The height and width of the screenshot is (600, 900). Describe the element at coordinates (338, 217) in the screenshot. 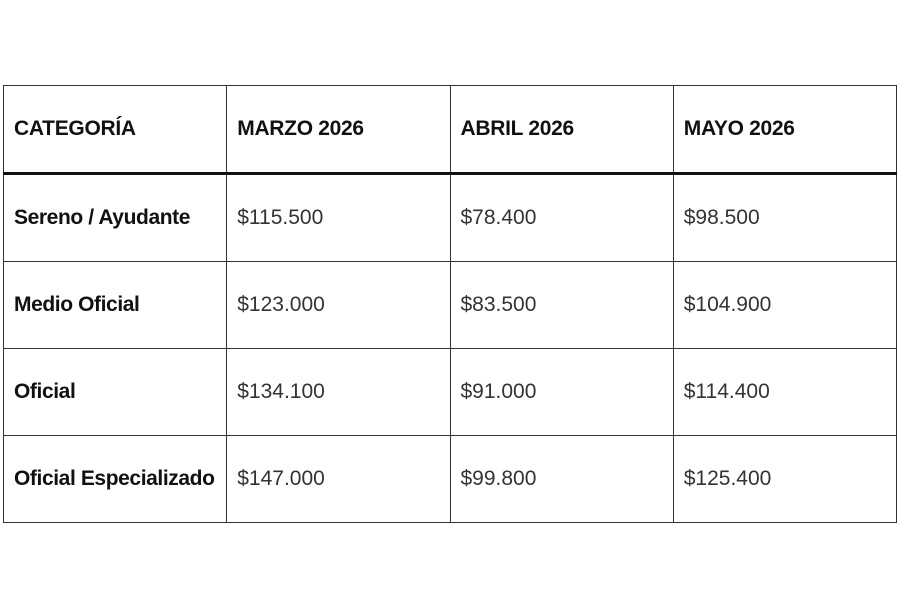

I see `value-cell: $115.500` at that location.